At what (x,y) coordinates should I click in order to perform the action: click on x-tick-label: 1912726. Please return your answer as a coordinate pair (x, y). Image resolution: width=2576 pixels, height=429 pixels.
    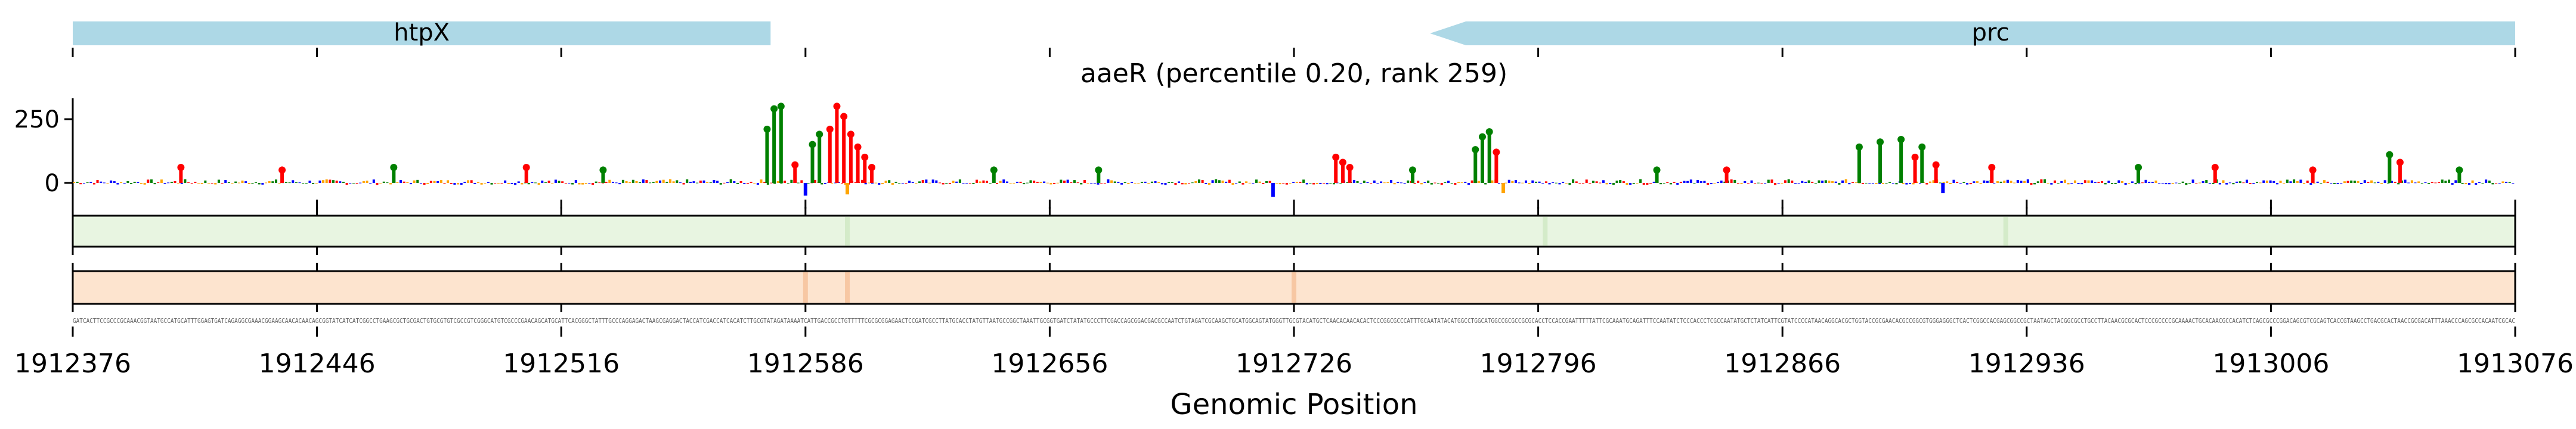
    Looking at the image, I should click on (1294, 364).